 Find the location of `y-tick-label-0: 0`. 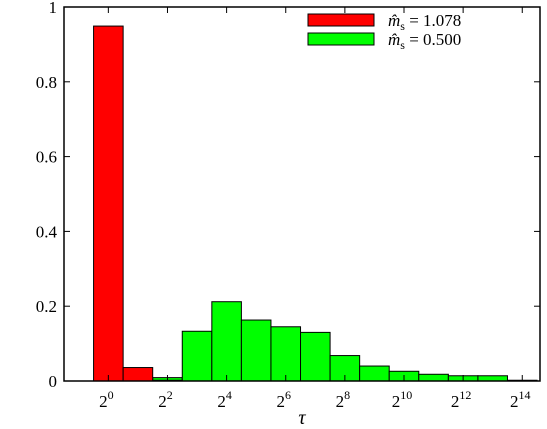

y-tick-label-0: 0 is located at coordinates (53, 381).